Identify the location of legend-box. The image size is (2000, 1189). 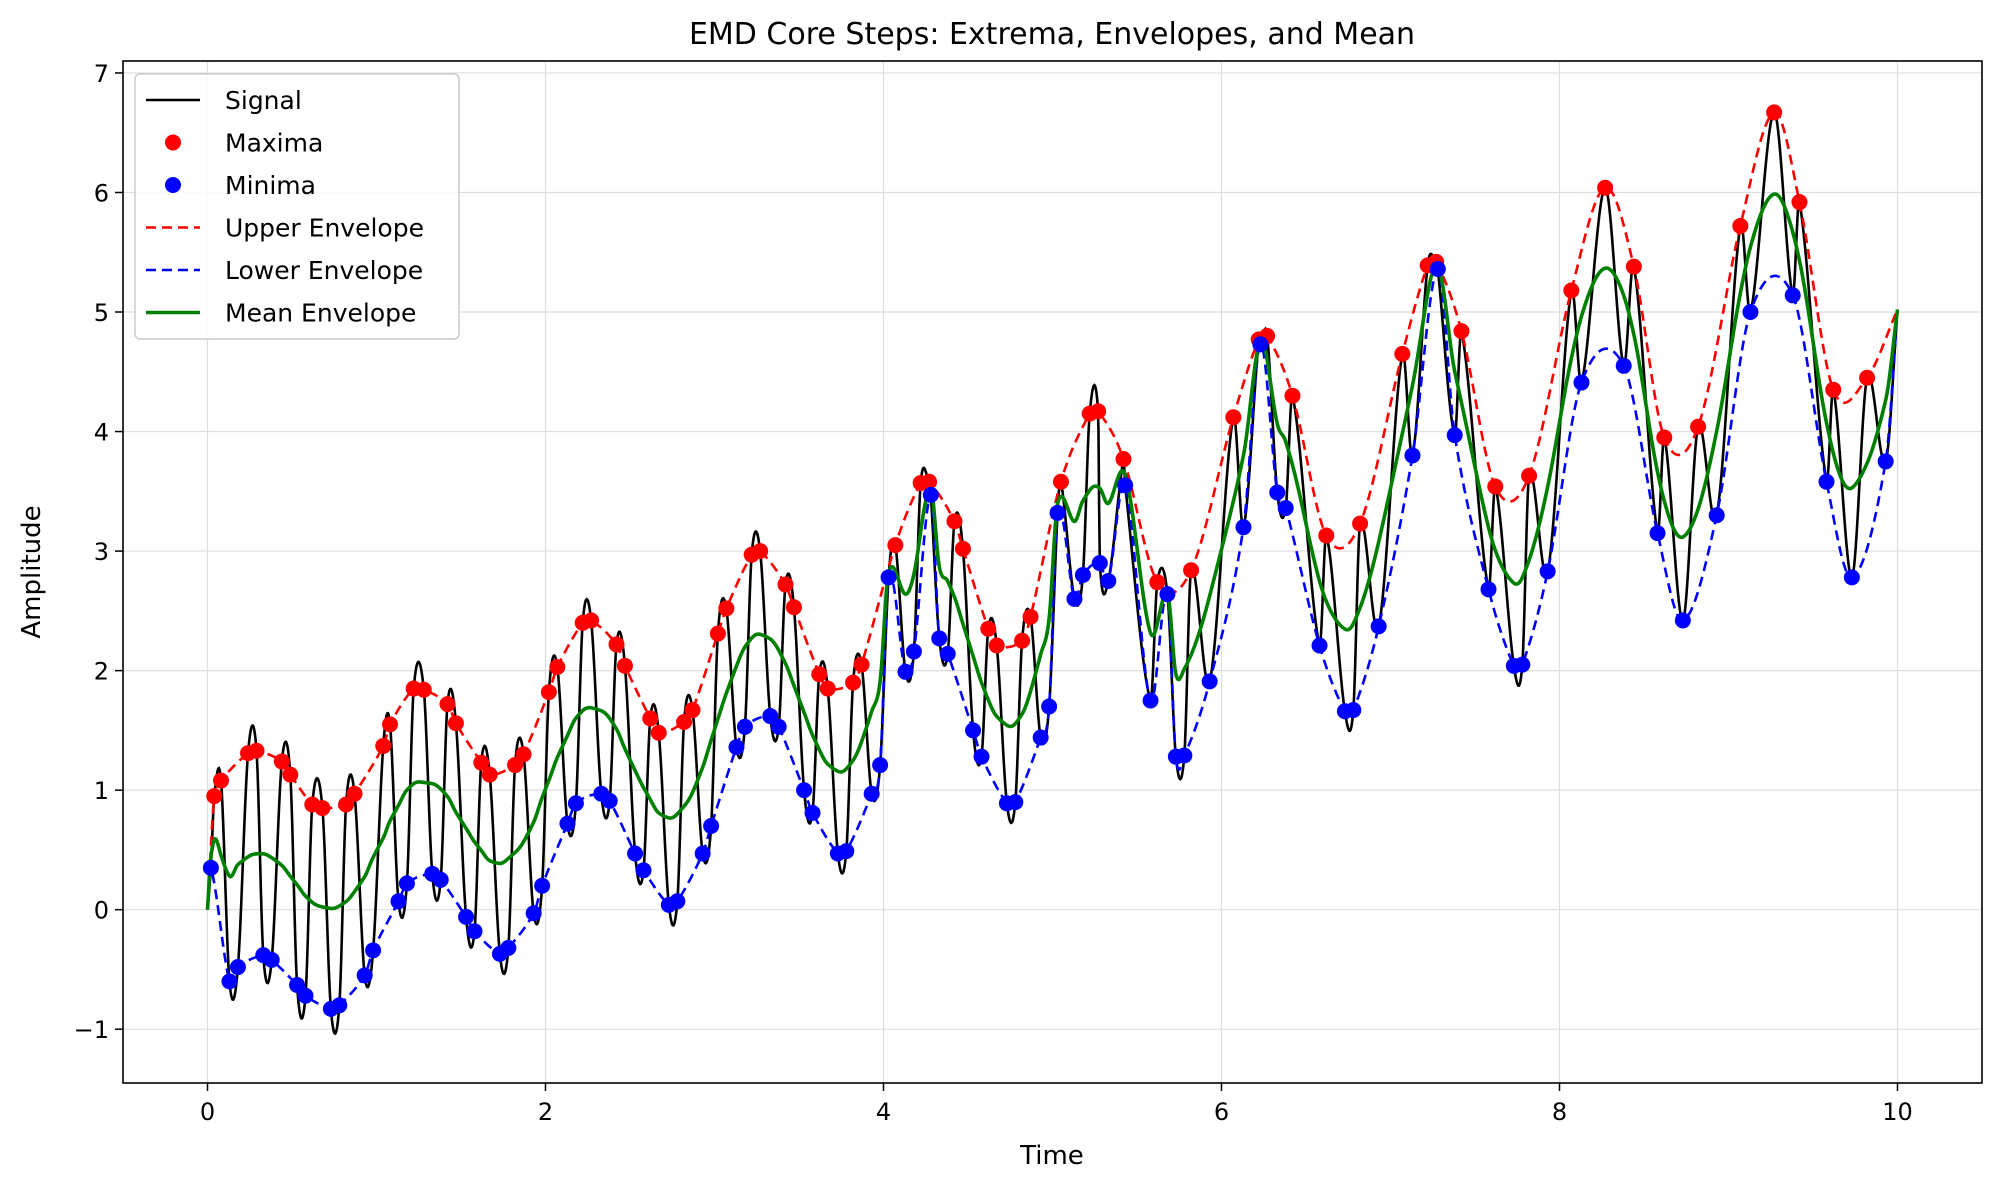
(297, 206).